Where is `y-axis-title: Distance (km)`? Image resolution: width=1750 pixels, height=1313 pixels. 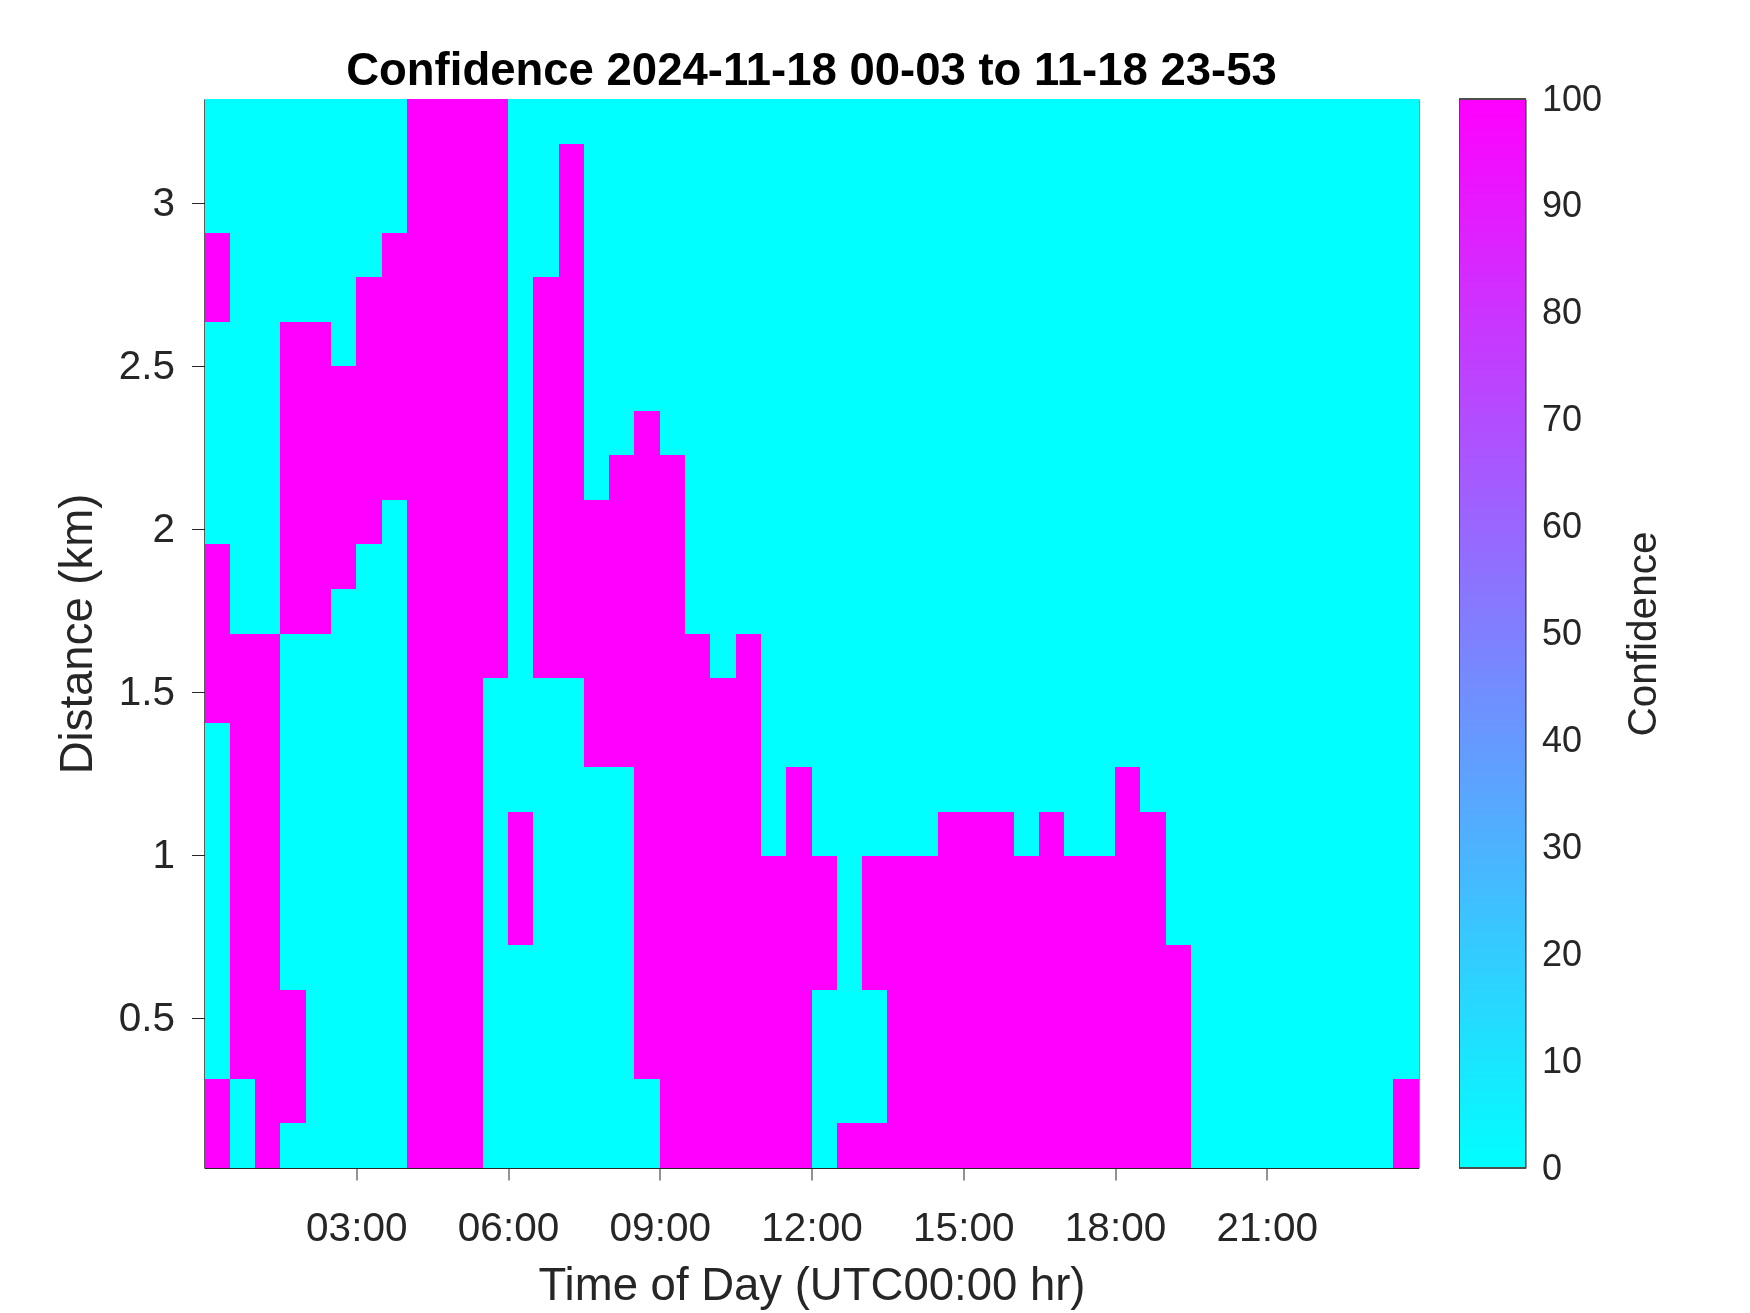 y-axis-title: Distance (km) is located at coordinates (76, 634).